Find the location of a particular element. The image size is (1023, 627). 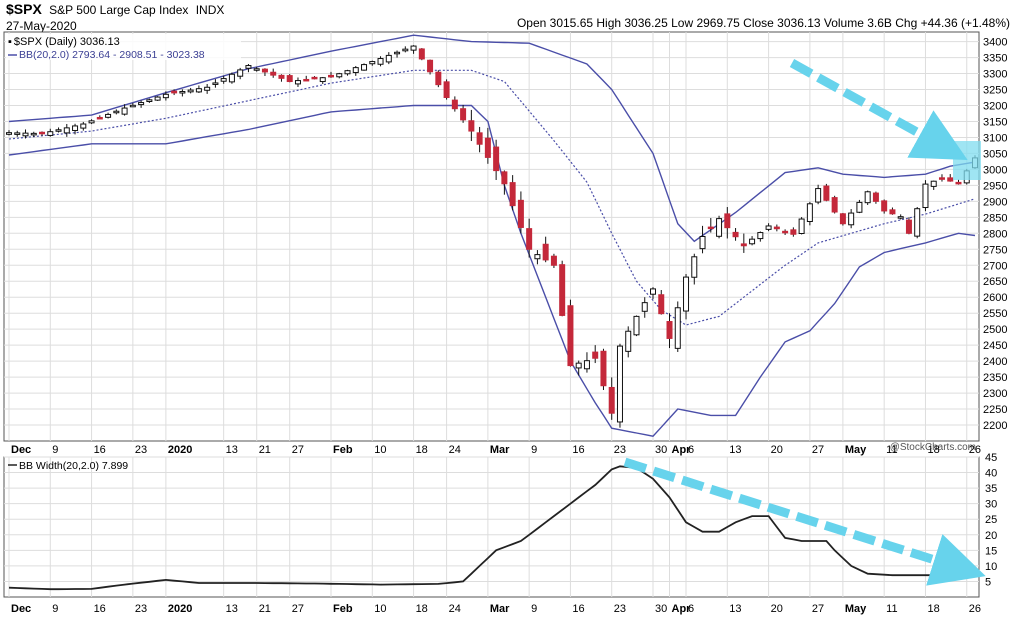

price-y-tick: 3000 is located at coordinates (995, 170).